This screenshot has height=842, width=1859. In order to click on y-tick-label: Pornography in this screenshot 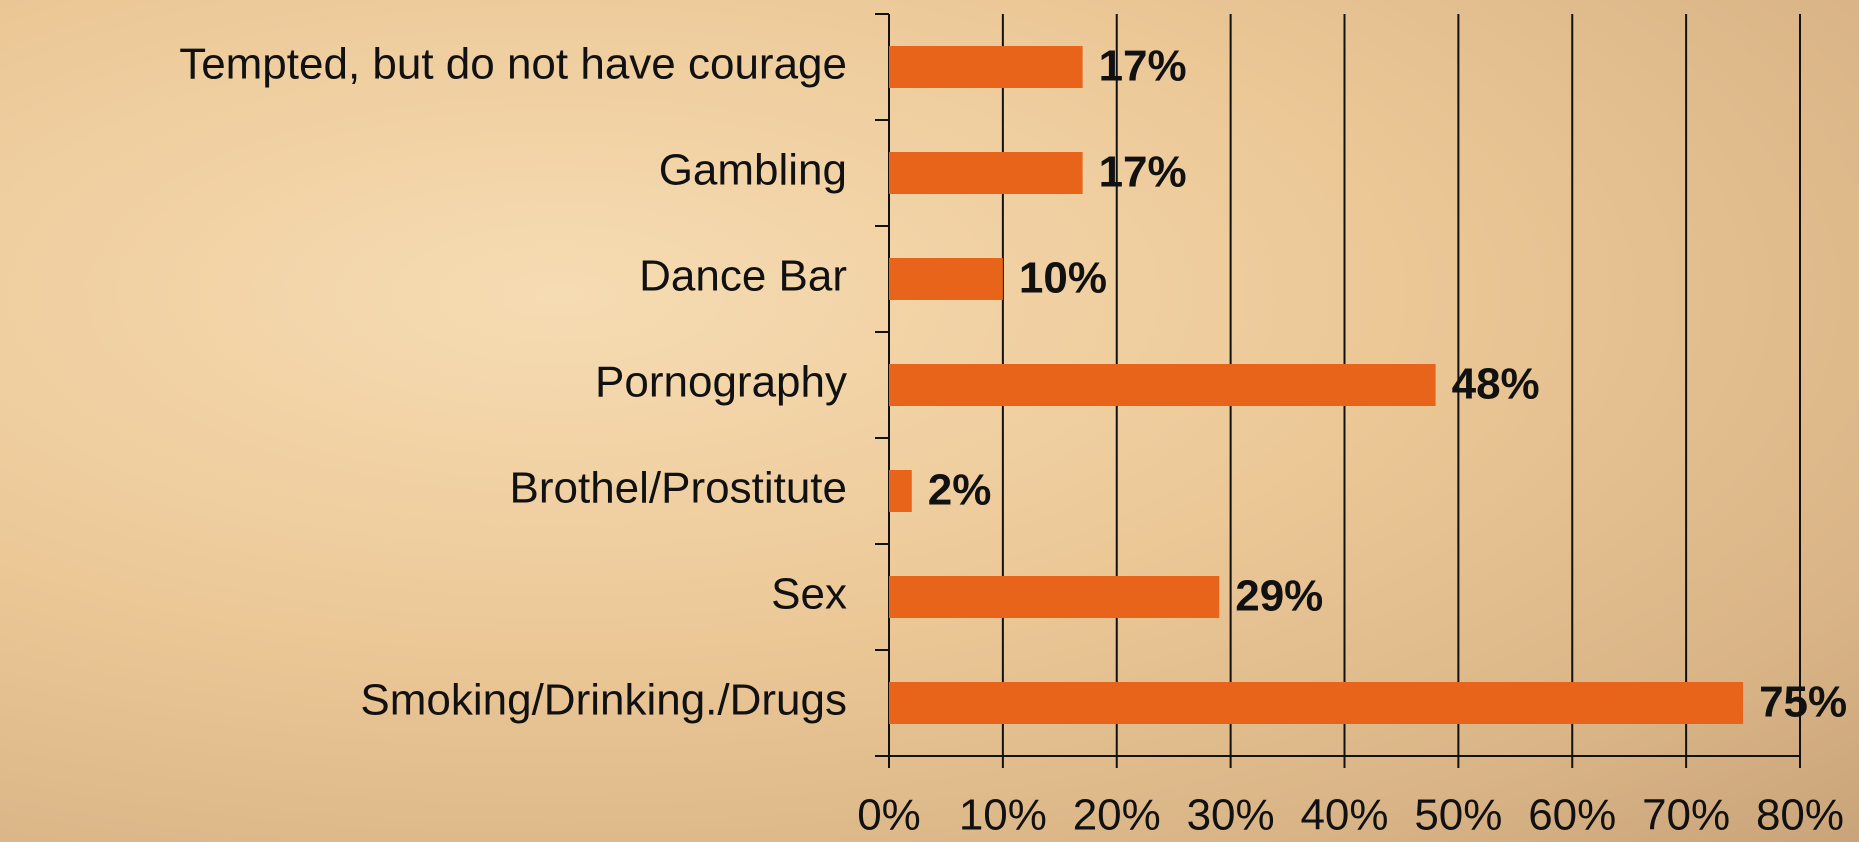, I will do `click(721, 382)`.